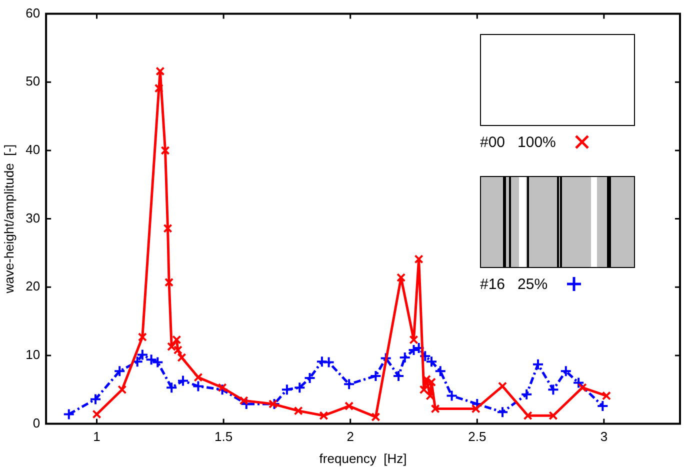  I want to click on y-tick-label: 40, so click(33, 150).